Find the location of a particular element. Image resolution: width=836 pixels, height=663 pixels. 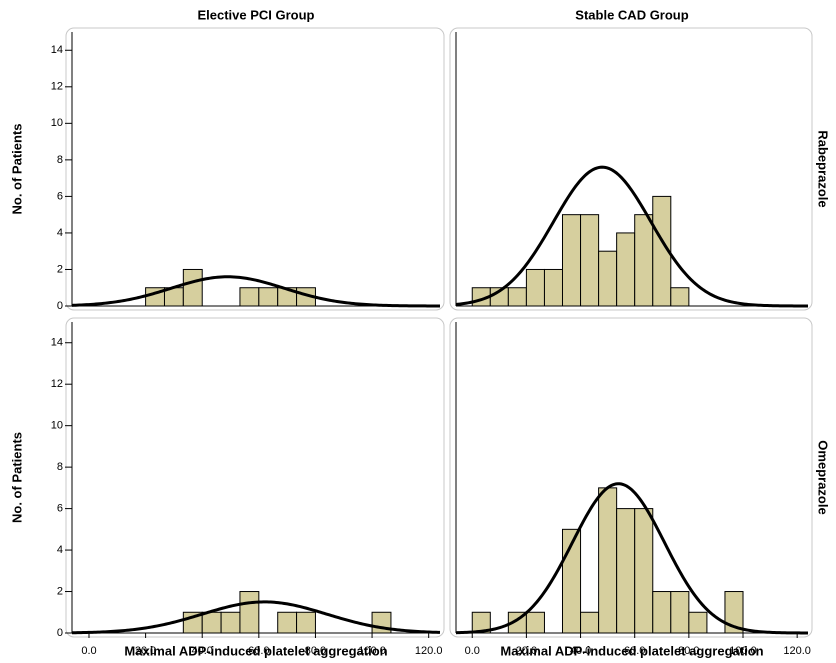

row-label: Rabeprazole is located at coordinates (823, 168).